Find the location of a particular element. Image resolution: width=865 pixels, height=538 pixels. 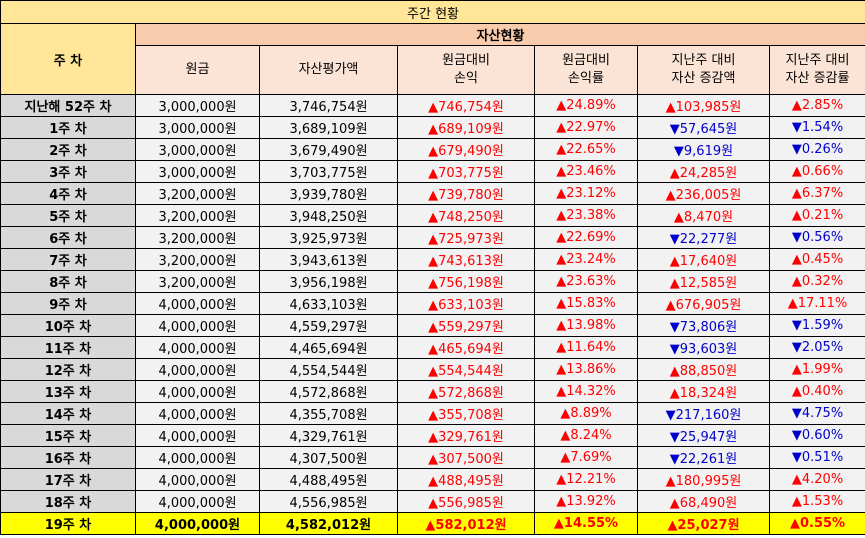

profit-loss-cell: ▲725,973원 is located at coordinates (466, 237).